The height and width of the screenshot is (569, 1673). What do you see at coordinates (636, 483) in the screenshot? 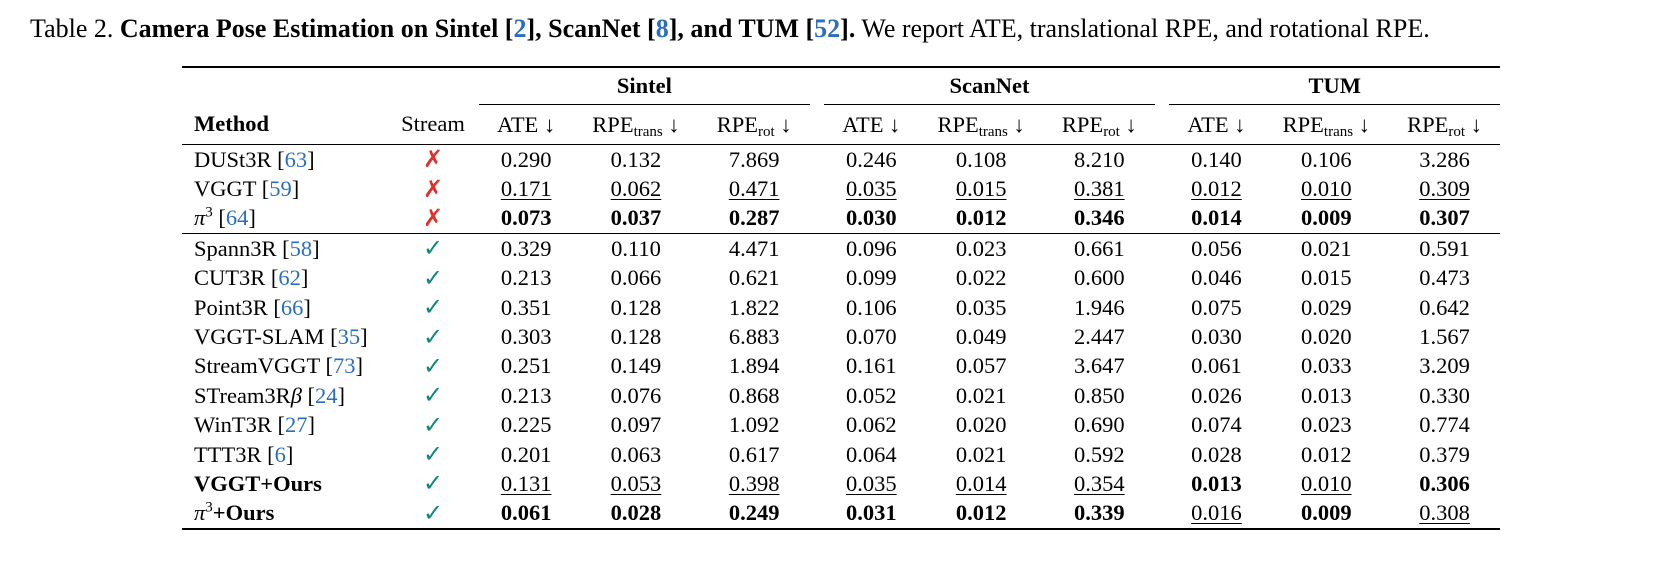
I see `table-cell: 0.053` at bounding box center [636, 483].